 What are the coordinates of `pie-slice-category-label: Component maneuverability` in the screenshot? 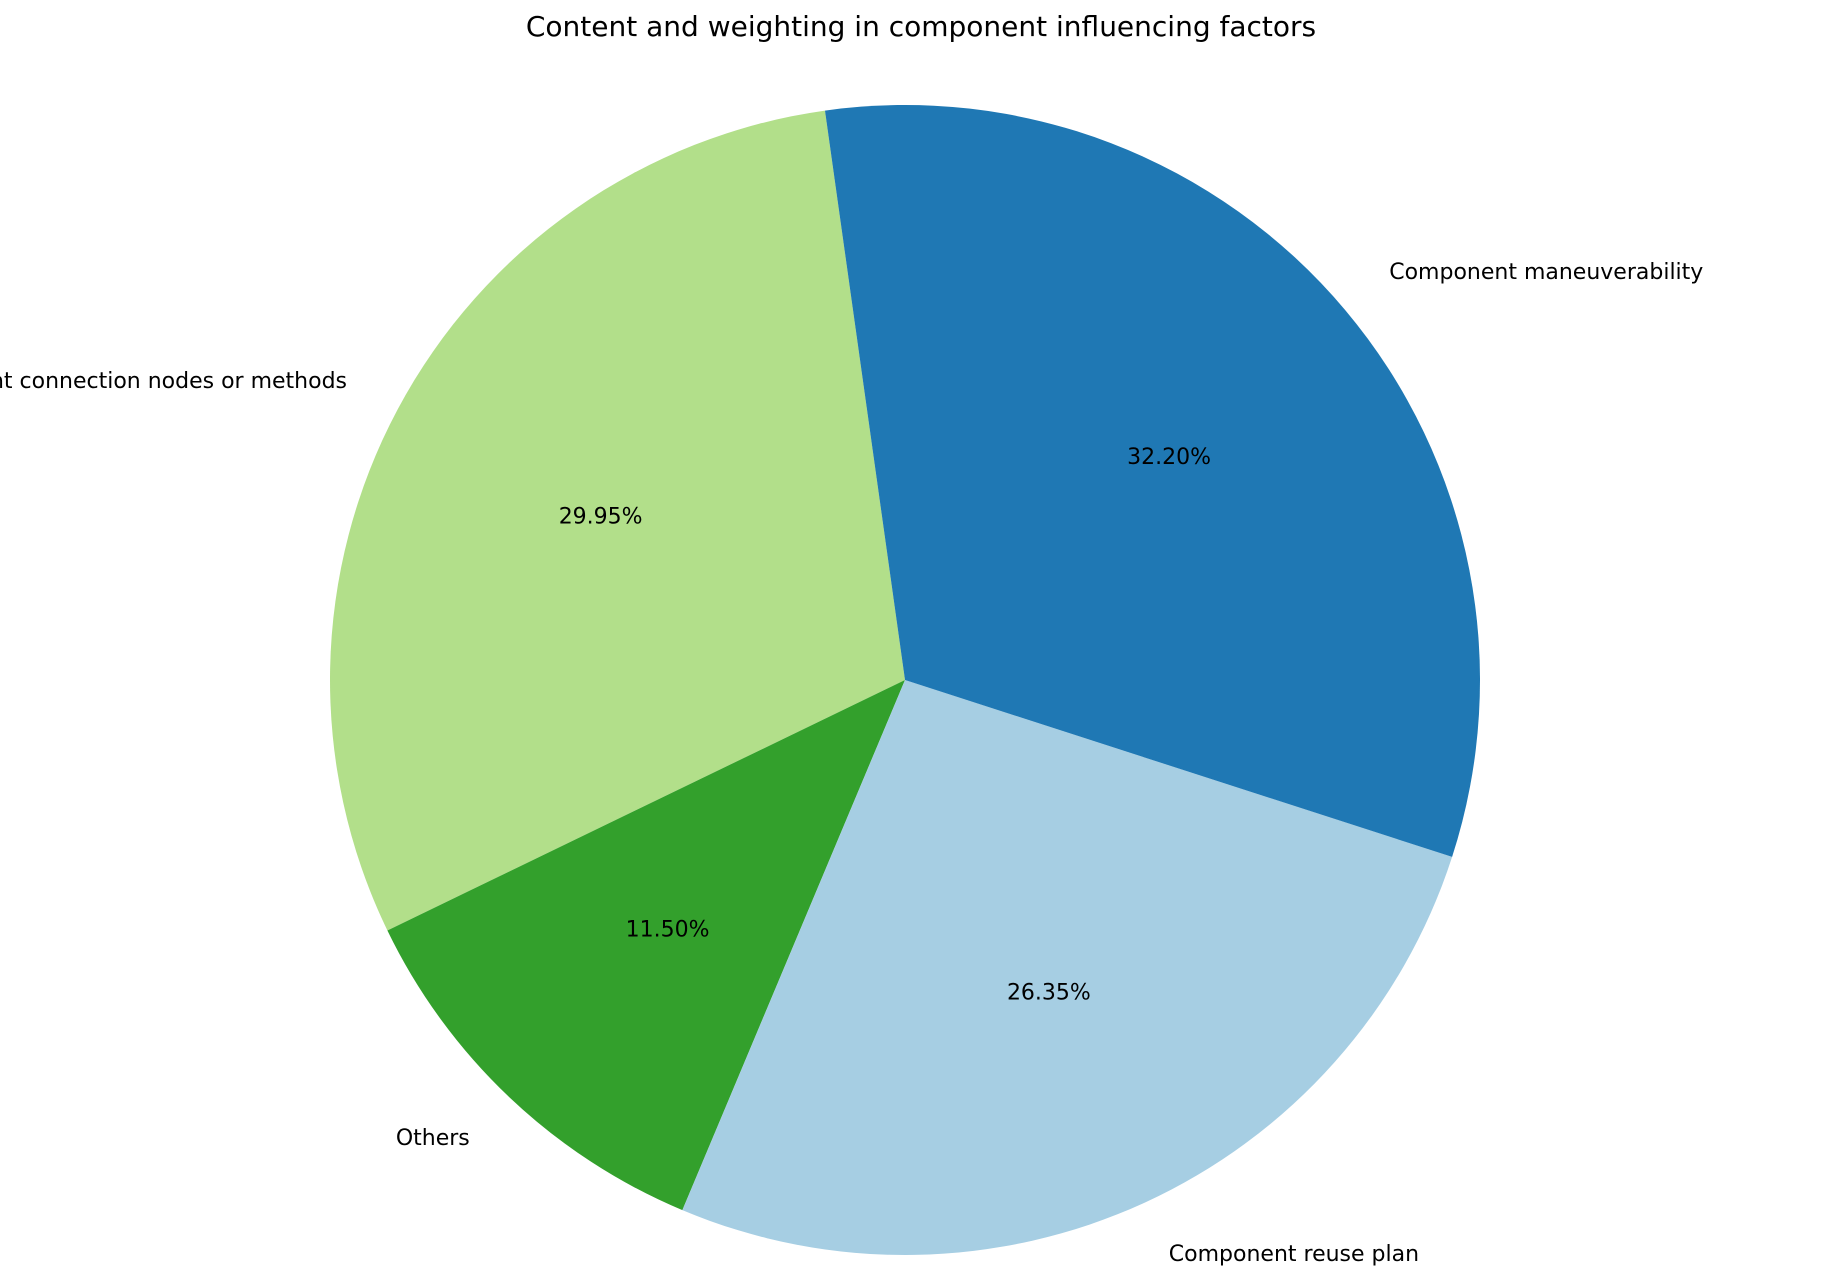 It's located at (1546, 272).